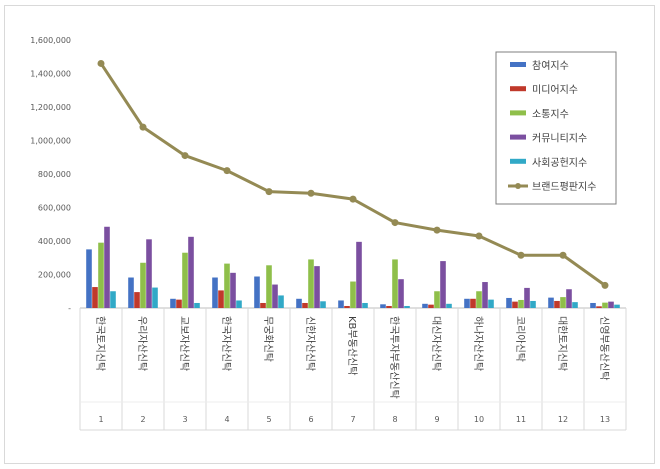 This screenshot has width=660, height=469. I want to click on rank-label: 8, so click(394, 419).